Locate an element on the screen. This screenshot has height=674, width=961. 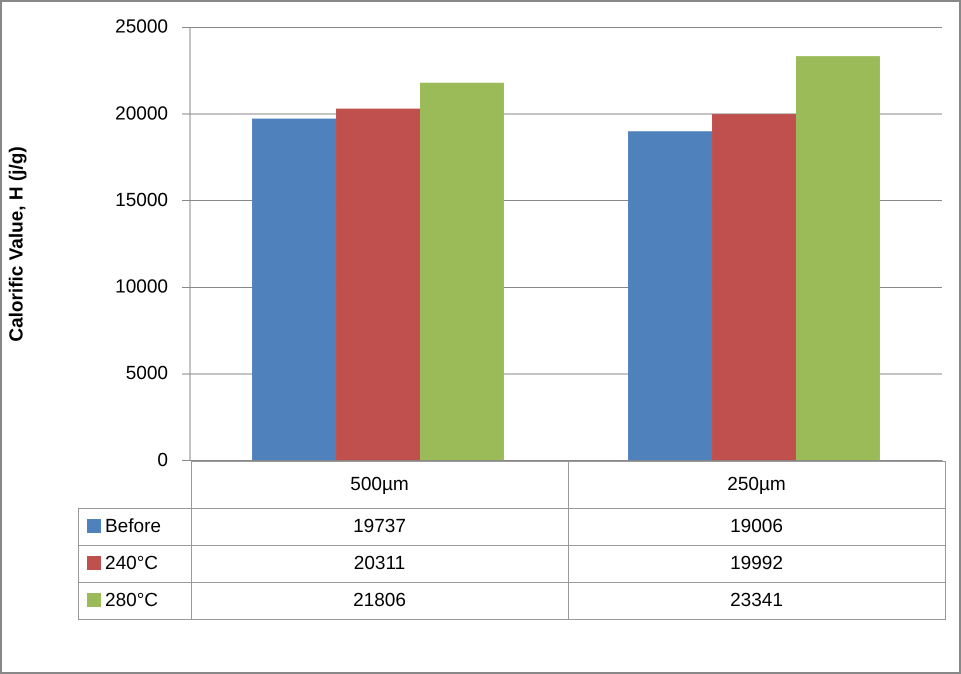
legend-label: 280°C is located at coordinates (134, 601).